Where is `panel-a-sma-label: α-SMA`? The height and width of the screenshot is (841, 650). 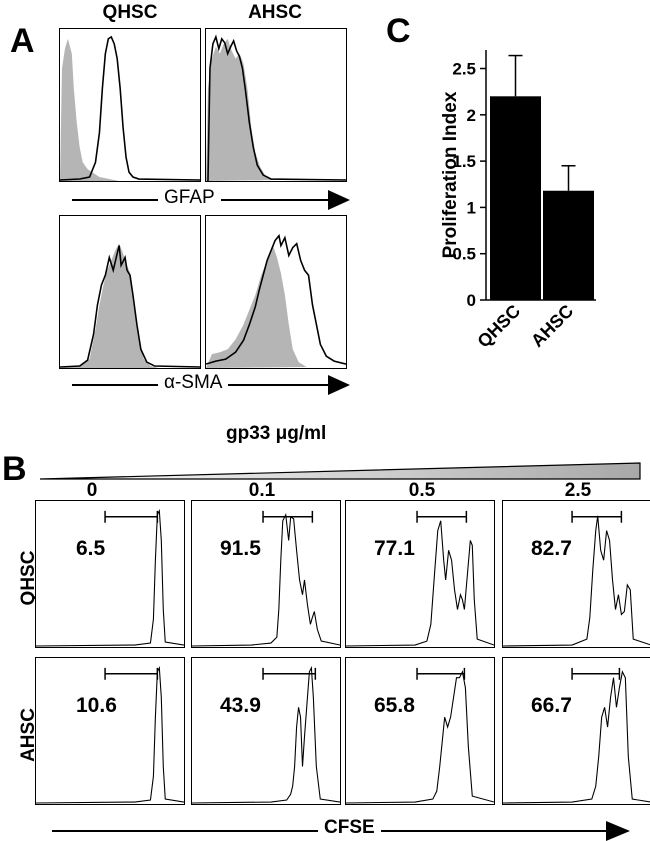 panel-a-sma-label: α-SMA is located at coordinates (193, 383).